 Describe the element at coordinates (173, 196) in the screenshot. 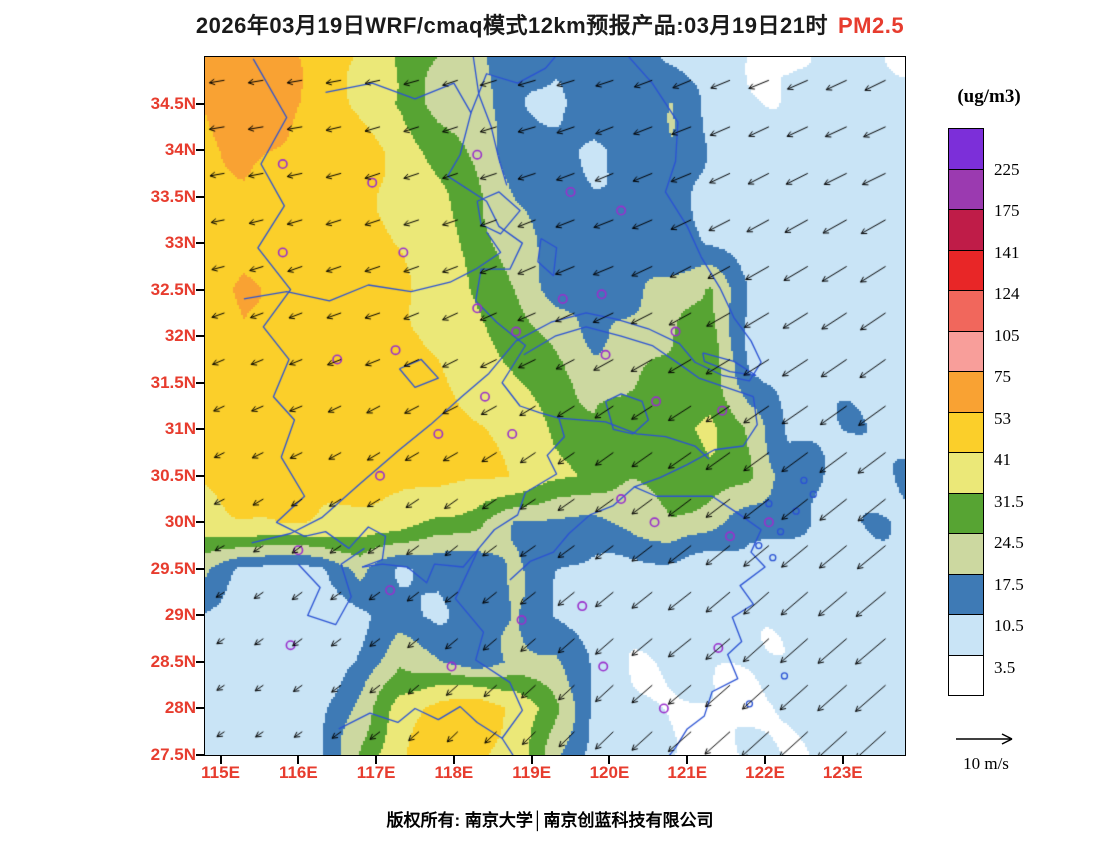

I see `y-axis-label: 33.5N` at that location.